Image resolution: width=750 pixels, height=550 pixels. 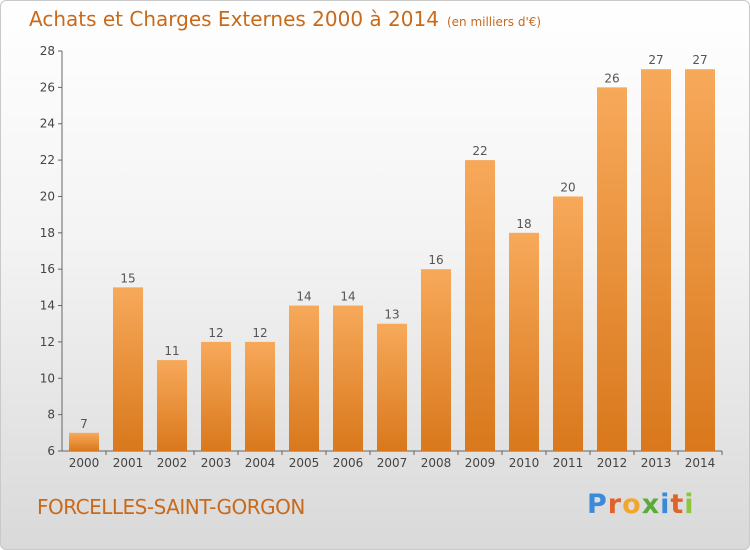 What do you see at coordinates (348, 463) in the screenshot?
I see `x-tick-label: 2006` at bounding box center [348, 463].